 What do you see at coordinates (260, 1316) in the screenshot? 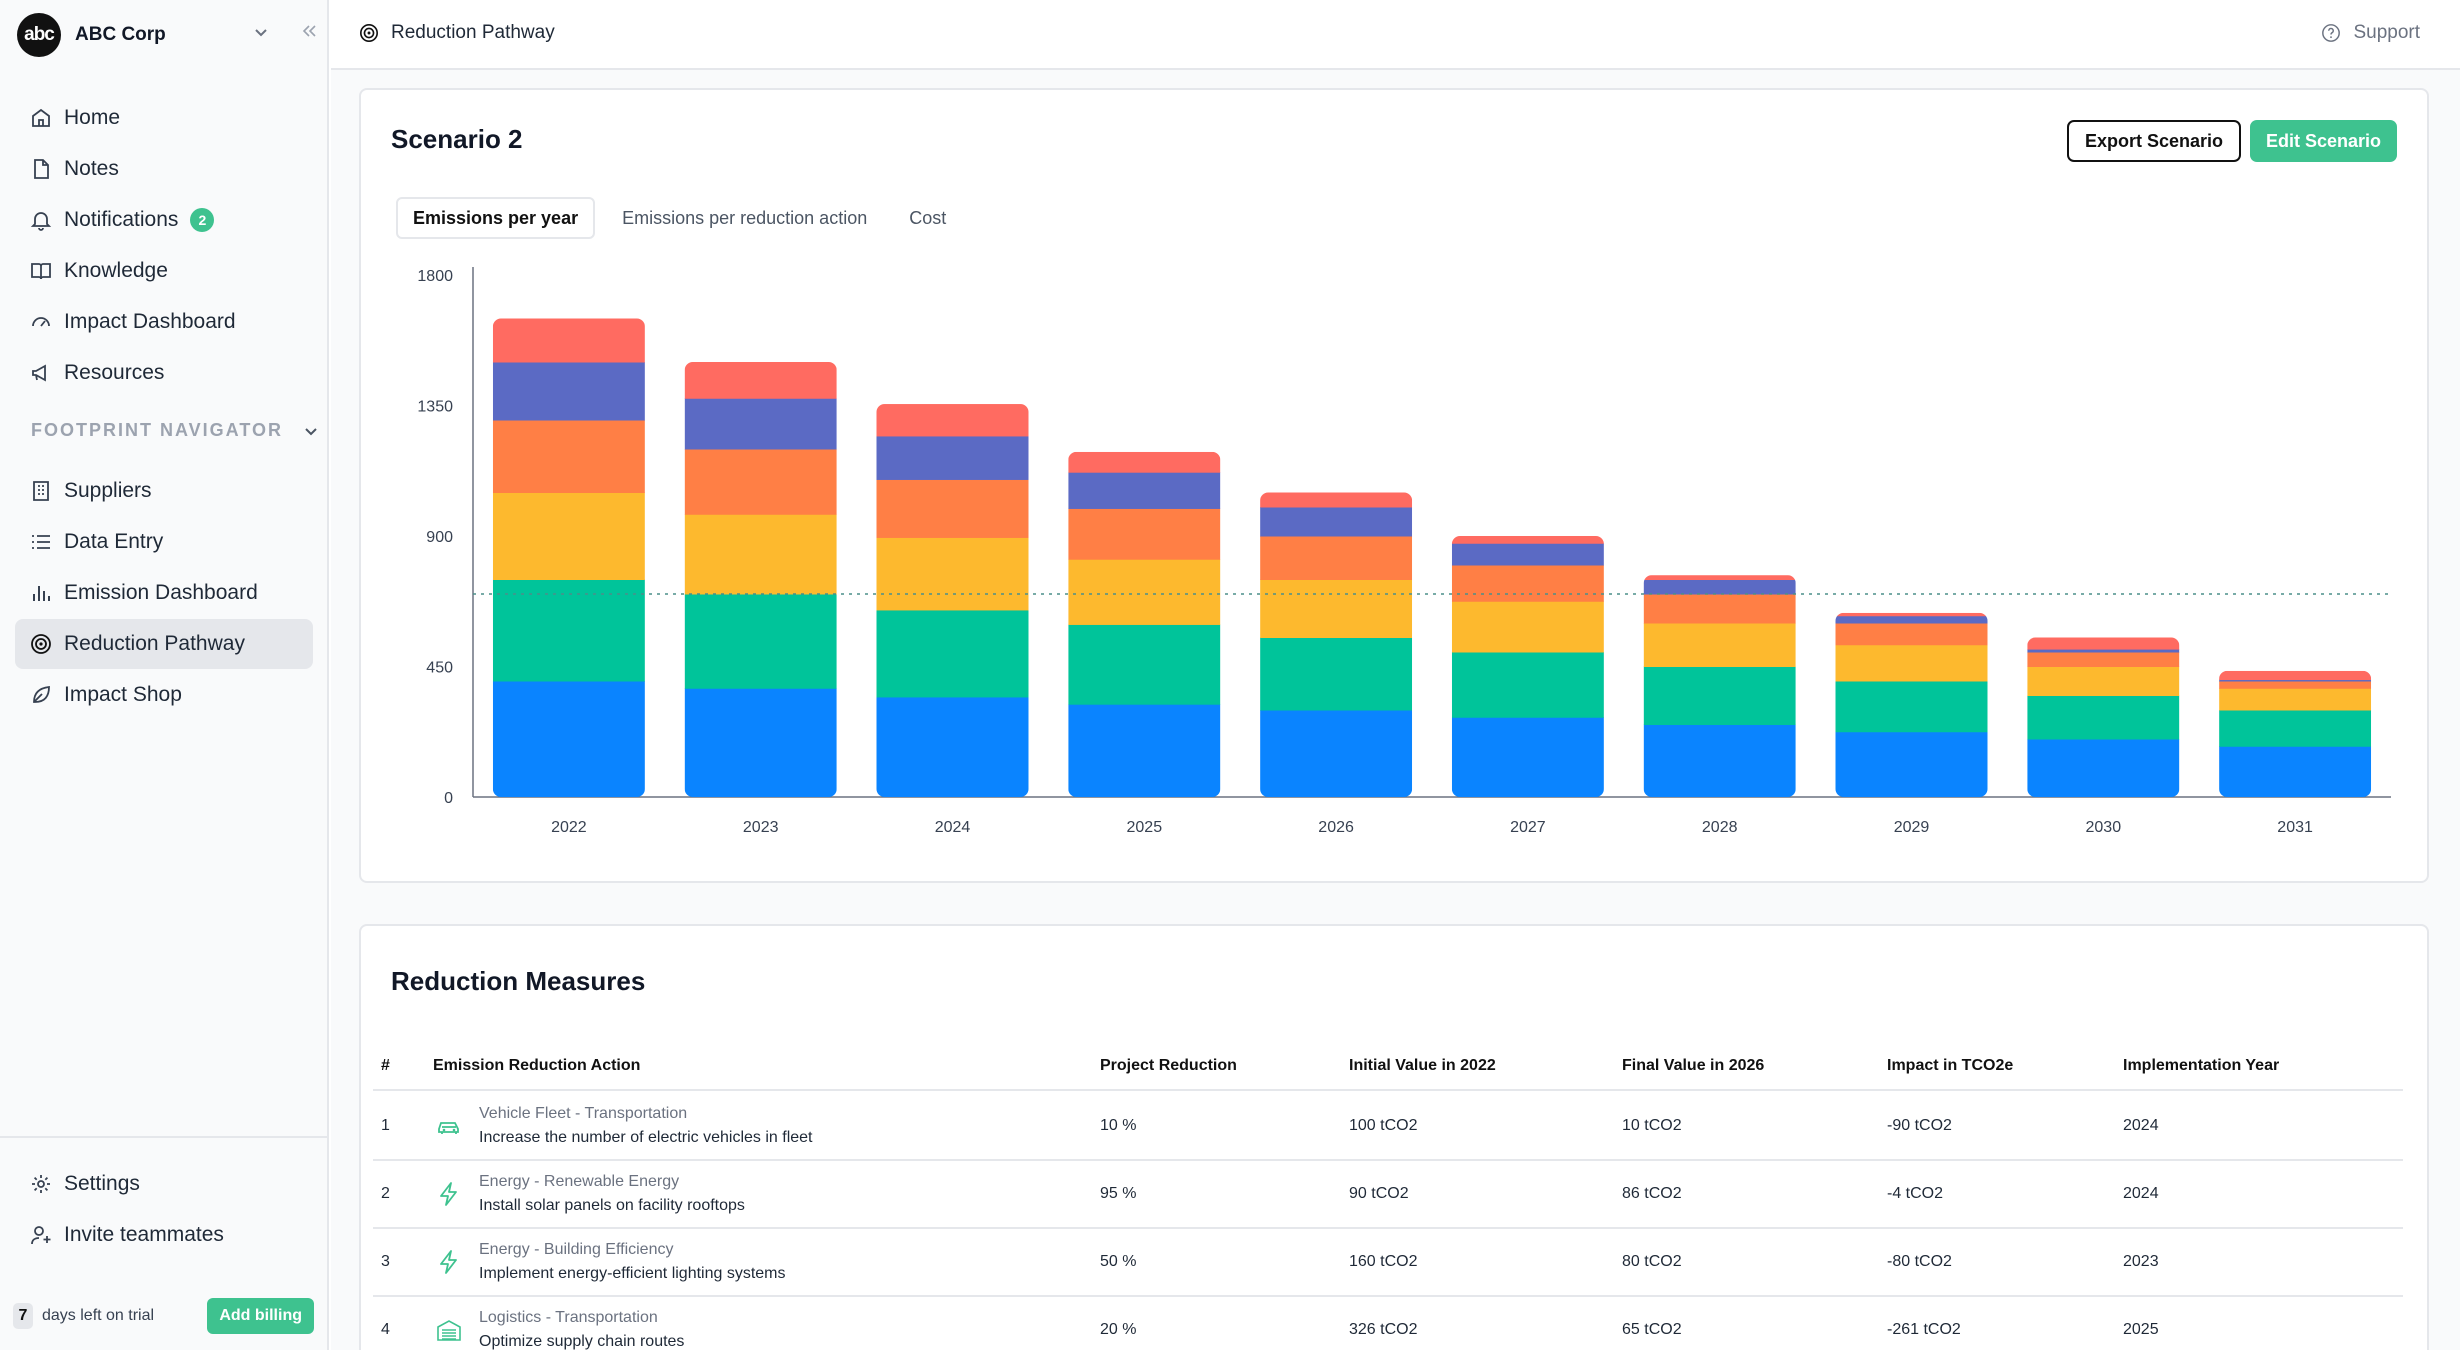
I see `add-billing-button: Add billing` at bounding box center [260, 1316].